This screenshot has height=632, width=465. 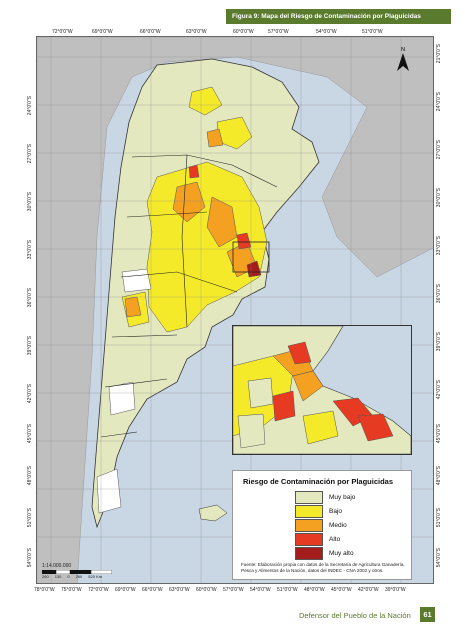 I want to click on lat-label-left: 51°0'0"S, so click(x=30, y=518).